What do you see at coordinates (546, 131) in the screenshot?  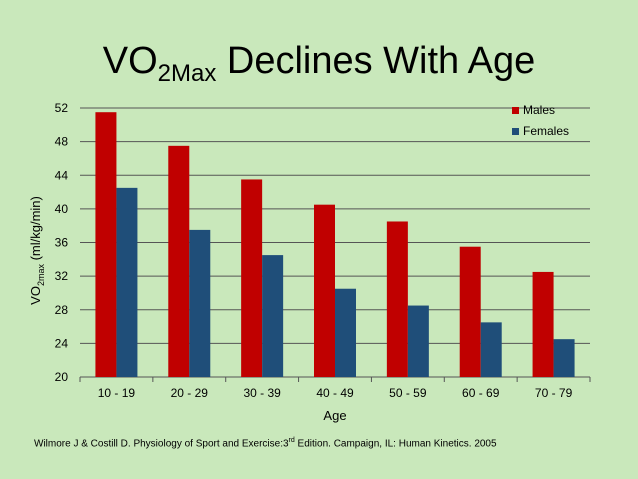 I see `legend-label-females: Females` at bounding box center [546, 131].